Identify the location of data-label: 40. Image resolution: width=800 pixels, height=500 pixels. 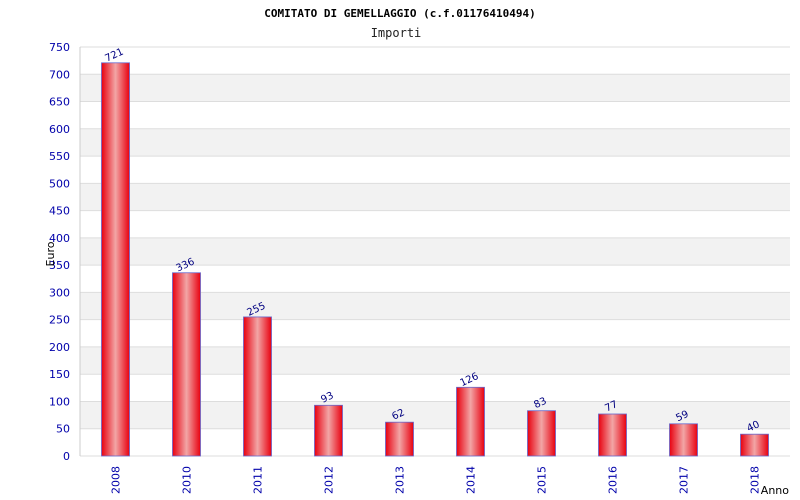
(753, 426).